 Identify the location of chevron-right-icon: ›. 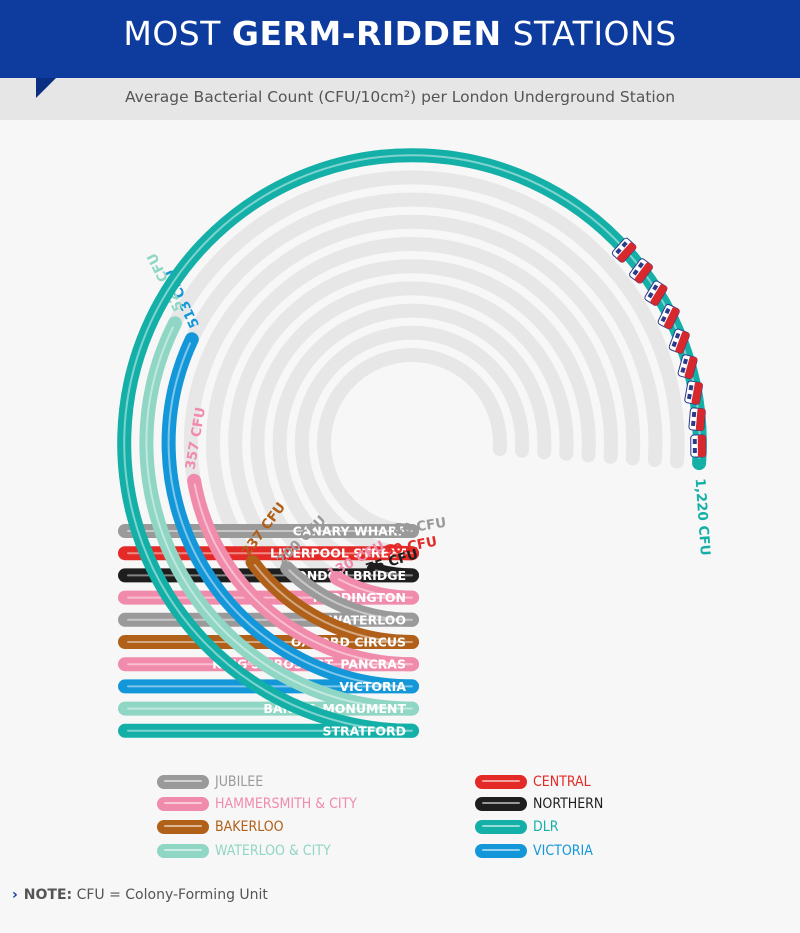
(15, 895).